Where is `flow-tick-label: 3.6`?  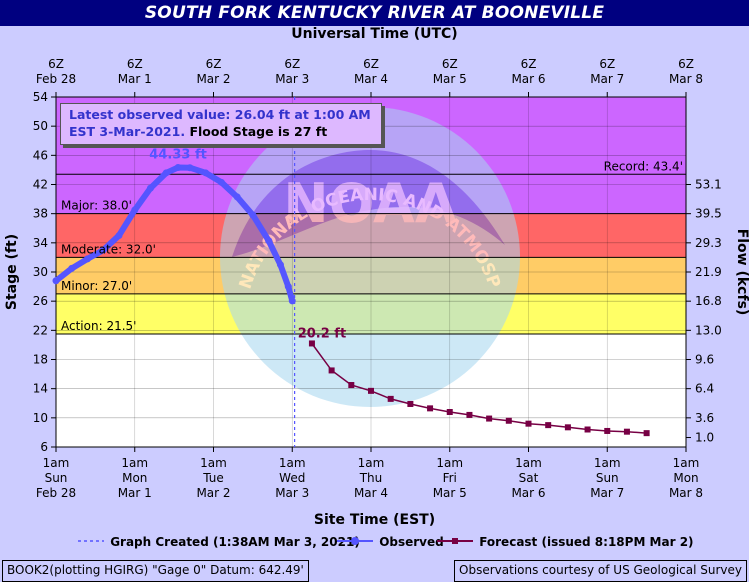 flow-tick-label: 3.6 is located at coordinates (704, 418).